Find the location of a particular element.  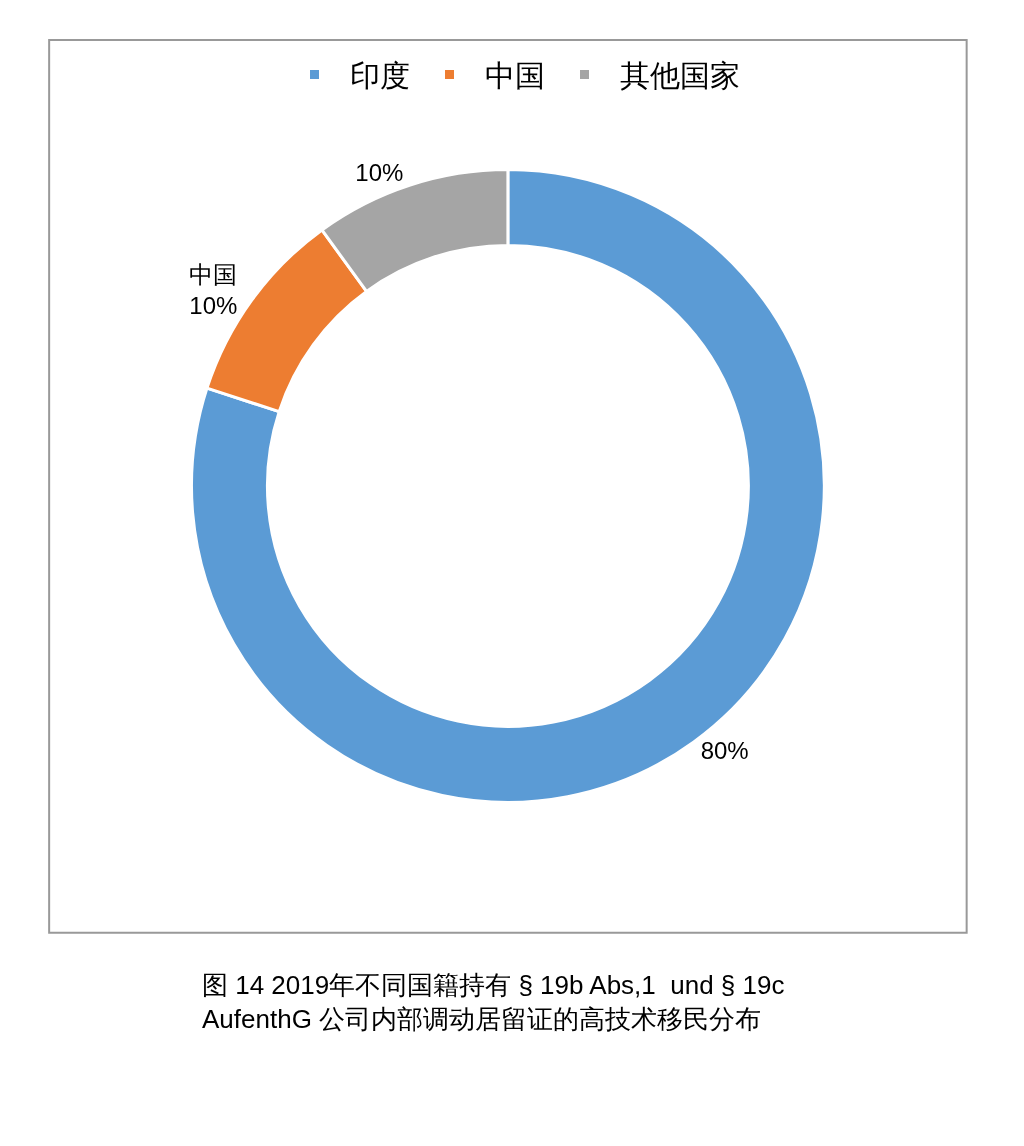

caption: 图 14 2019年不同国籍持有 § 19b Abs,1 und § 19c AufenthG 公司内部调动居留证的高技术移民分布 is located at coordinates (493, 1002).